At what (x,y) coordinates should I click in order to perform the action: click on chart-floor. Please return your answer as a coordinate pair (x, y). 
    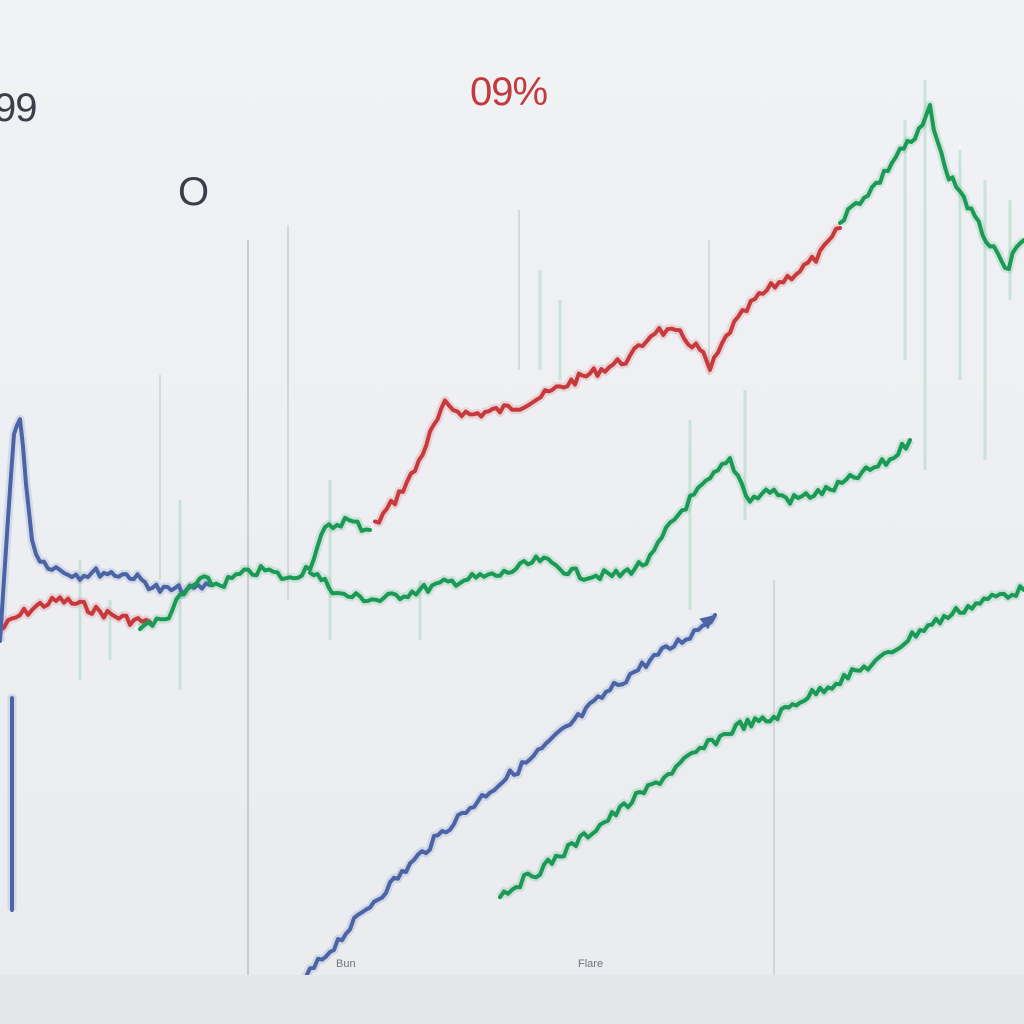
    Looking at the image, I should click on (512, 999).